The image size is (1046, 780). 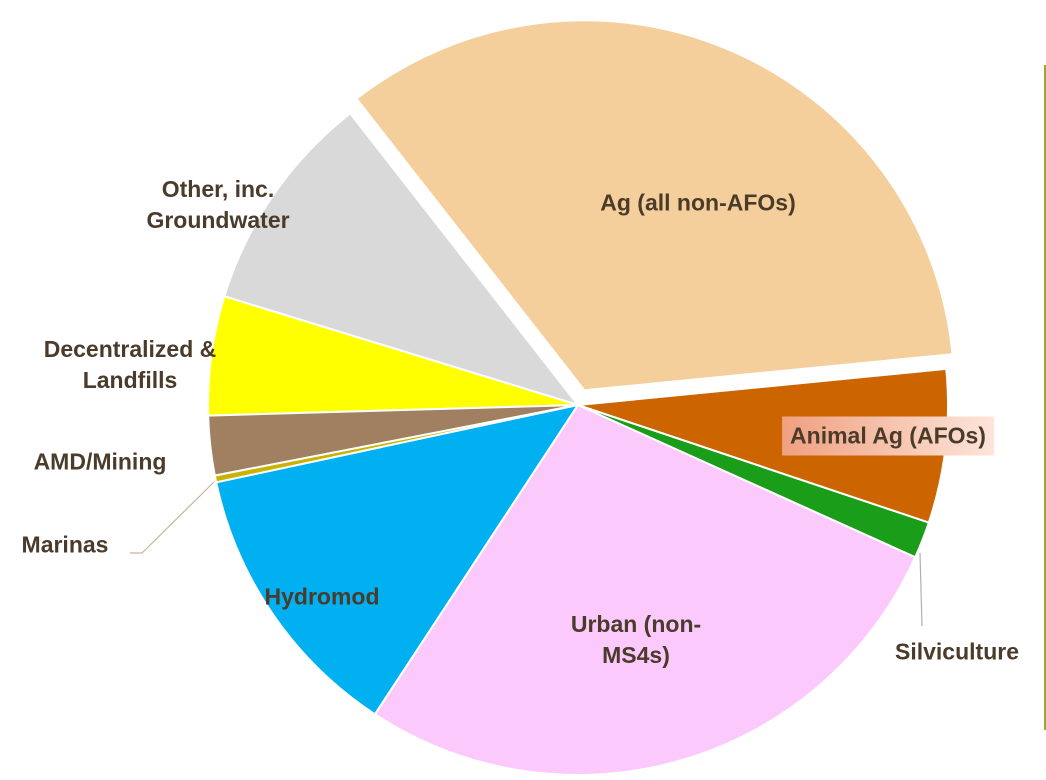 I want to click on slice-label: Ag (all non-AFOs), so click(x=698, y=202).